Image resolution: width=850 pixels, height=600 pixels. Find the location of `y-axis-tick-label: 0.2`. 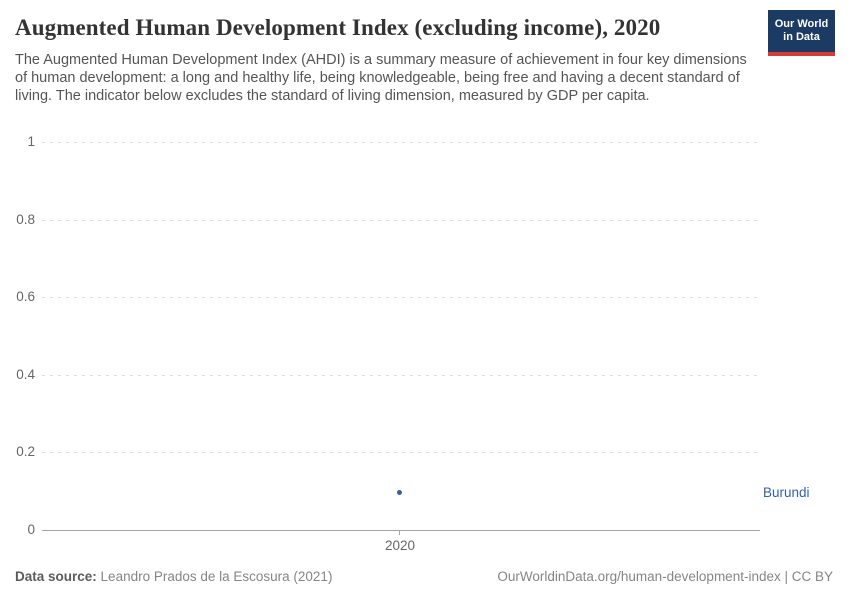

y-axis-tick-label: 0.2 is located at coordinates (25, 451).